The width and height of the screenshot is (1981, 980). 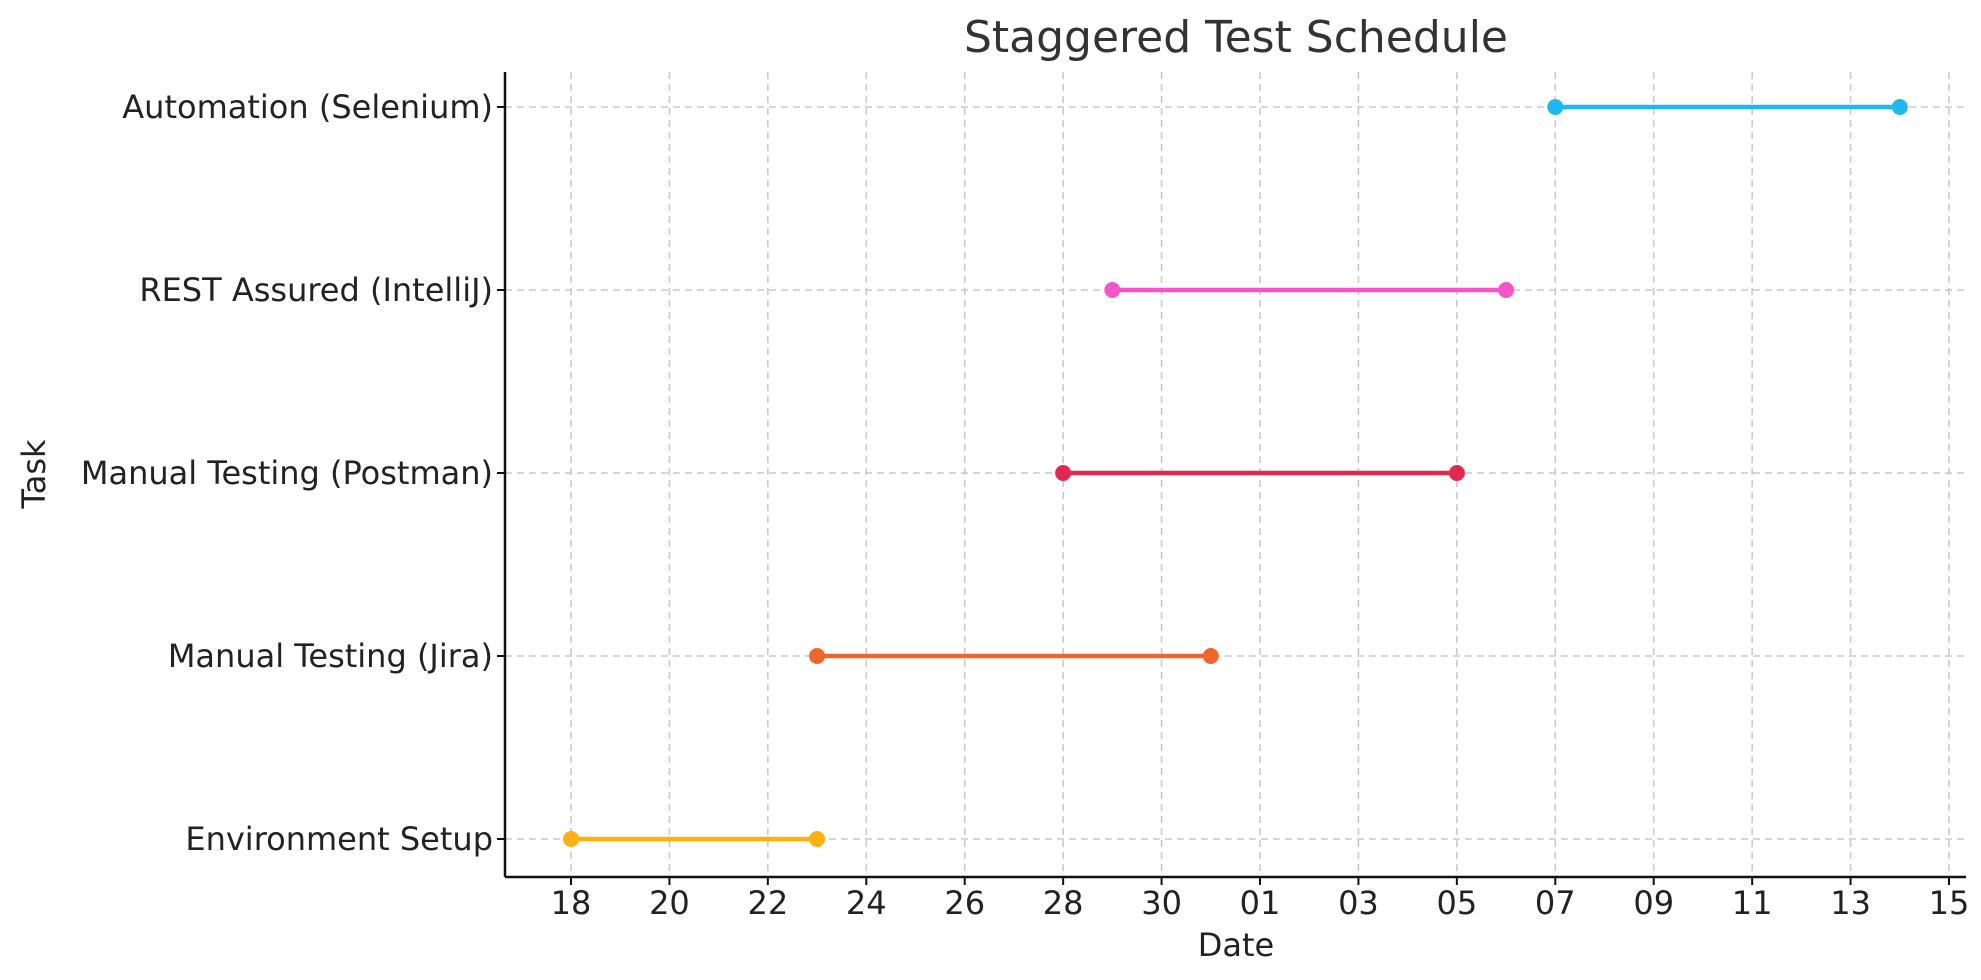 I want to click on x-tick-label: 07, so click(x=1555, y=903).